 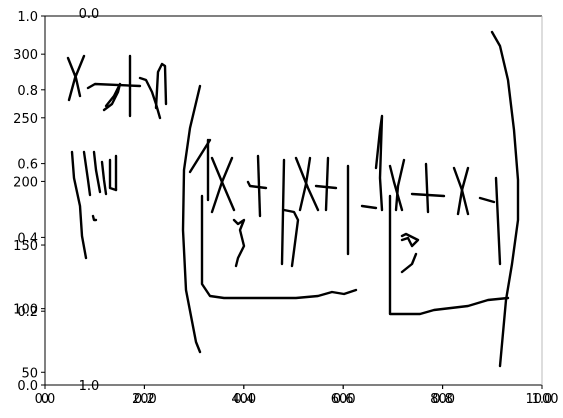 What do you see at coordinates (27, 17) in the screenshot?
I see `y-tick-label-normalized-5: 1.0` at bounding box center [27, 17].